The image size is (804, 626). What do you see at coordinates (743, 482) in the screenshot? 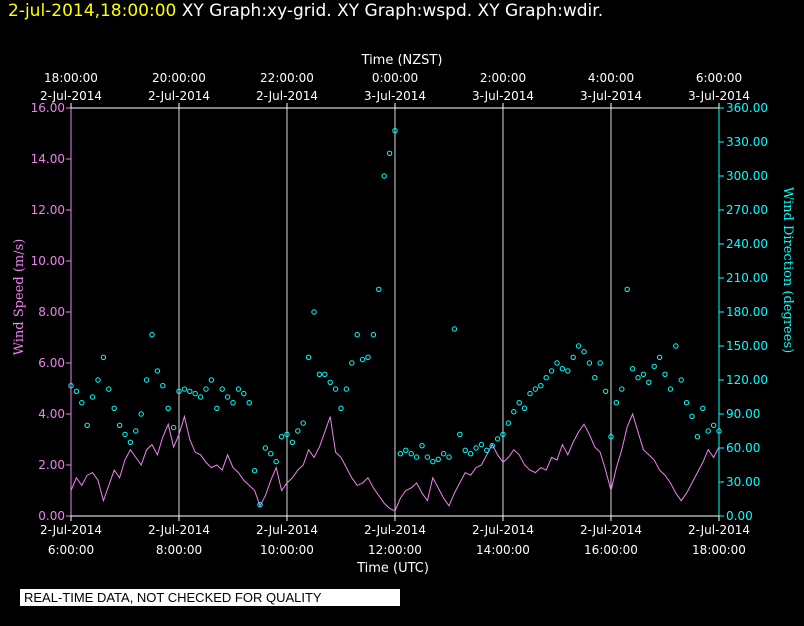
I see `right-tick-label: 30.00` at bounding box center [743, 482].